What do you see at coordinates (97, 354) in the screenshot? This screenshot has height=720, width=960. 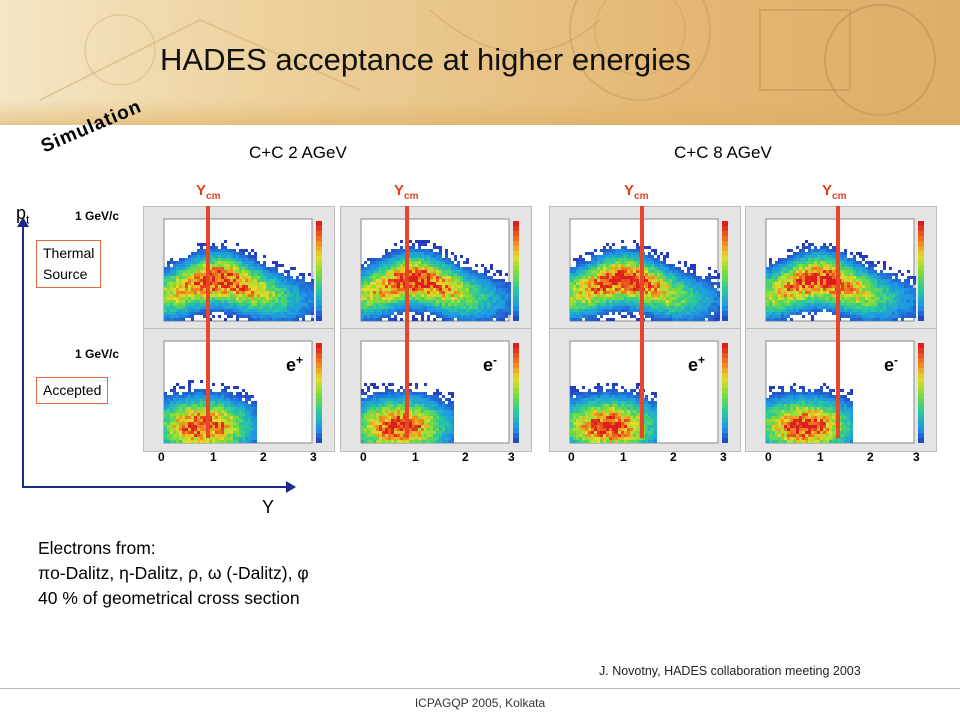 I see `gev-label-bottom: 1 GeV/c` at bounding box center [97, 354].